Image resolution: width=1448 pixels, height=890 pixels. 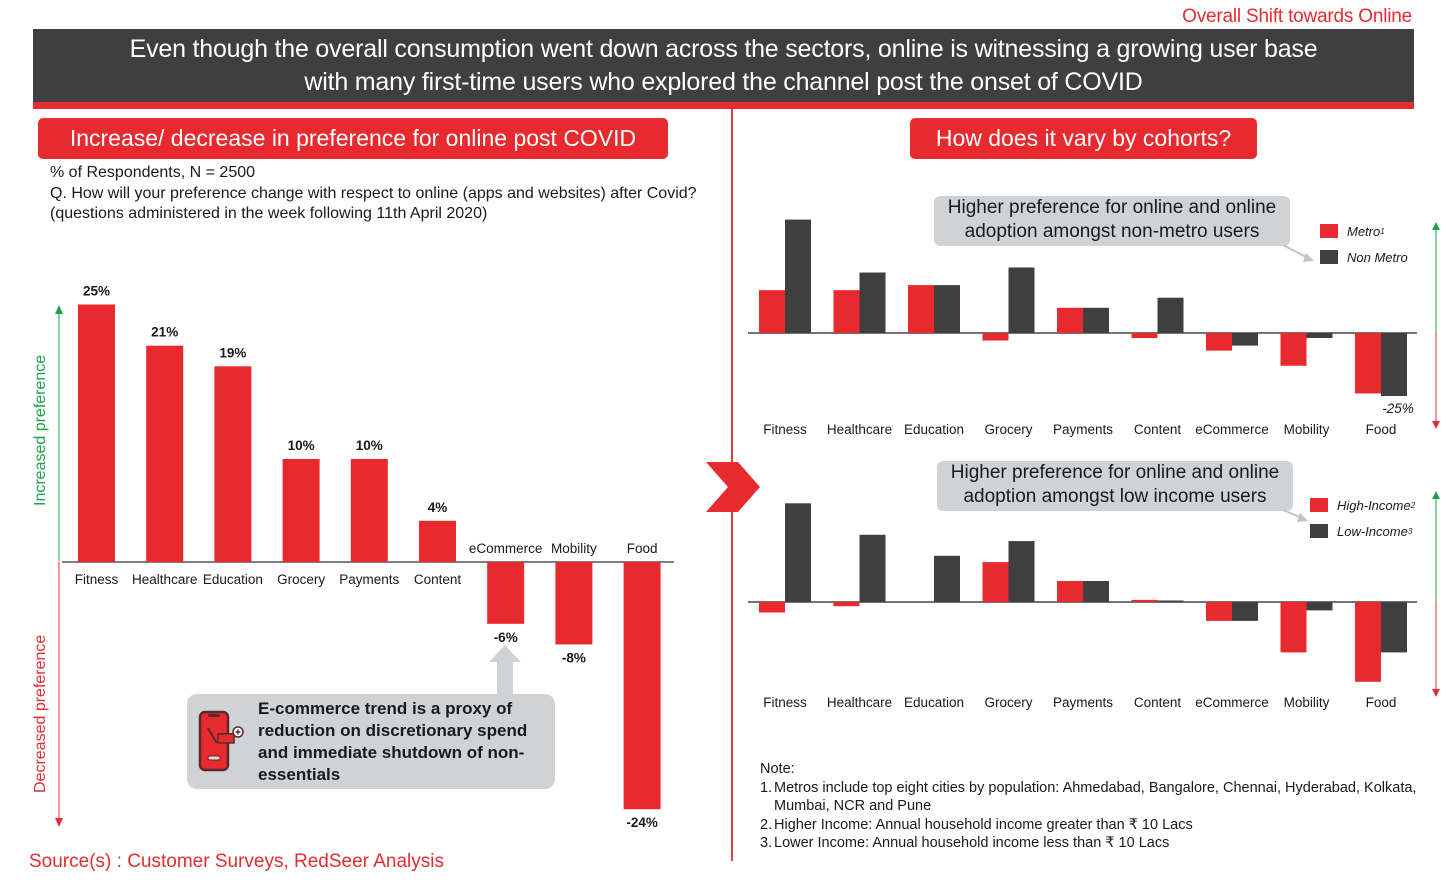 What do you see at coordinates (1319, 531) in the screenshot?
I see `legend-swatch-low-income` at bounding box center [1319, 531].